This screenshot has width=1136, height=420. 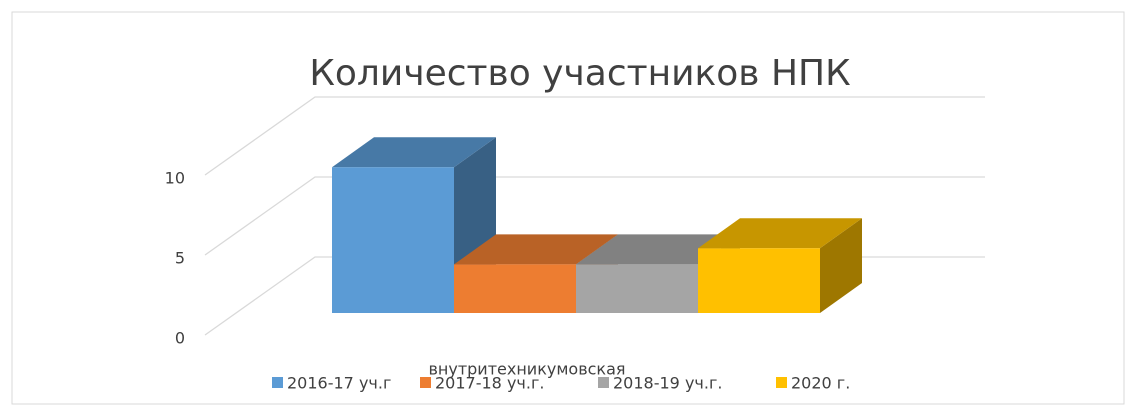 What do you see at coordinates (180, 338) in the screenshot?
I see `y-tick-label: 0` at bounding box center [180, 338].